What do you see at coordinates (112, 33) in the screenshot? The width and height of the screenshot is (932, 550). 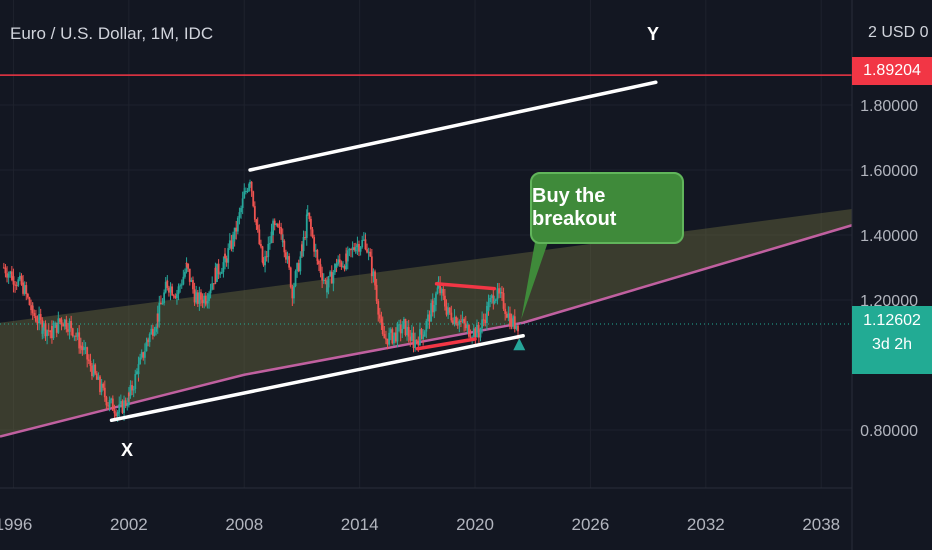 I see `chart-title: Euro / U.S. Dollar, 1M, IDC` at bounding box center [112, 33].